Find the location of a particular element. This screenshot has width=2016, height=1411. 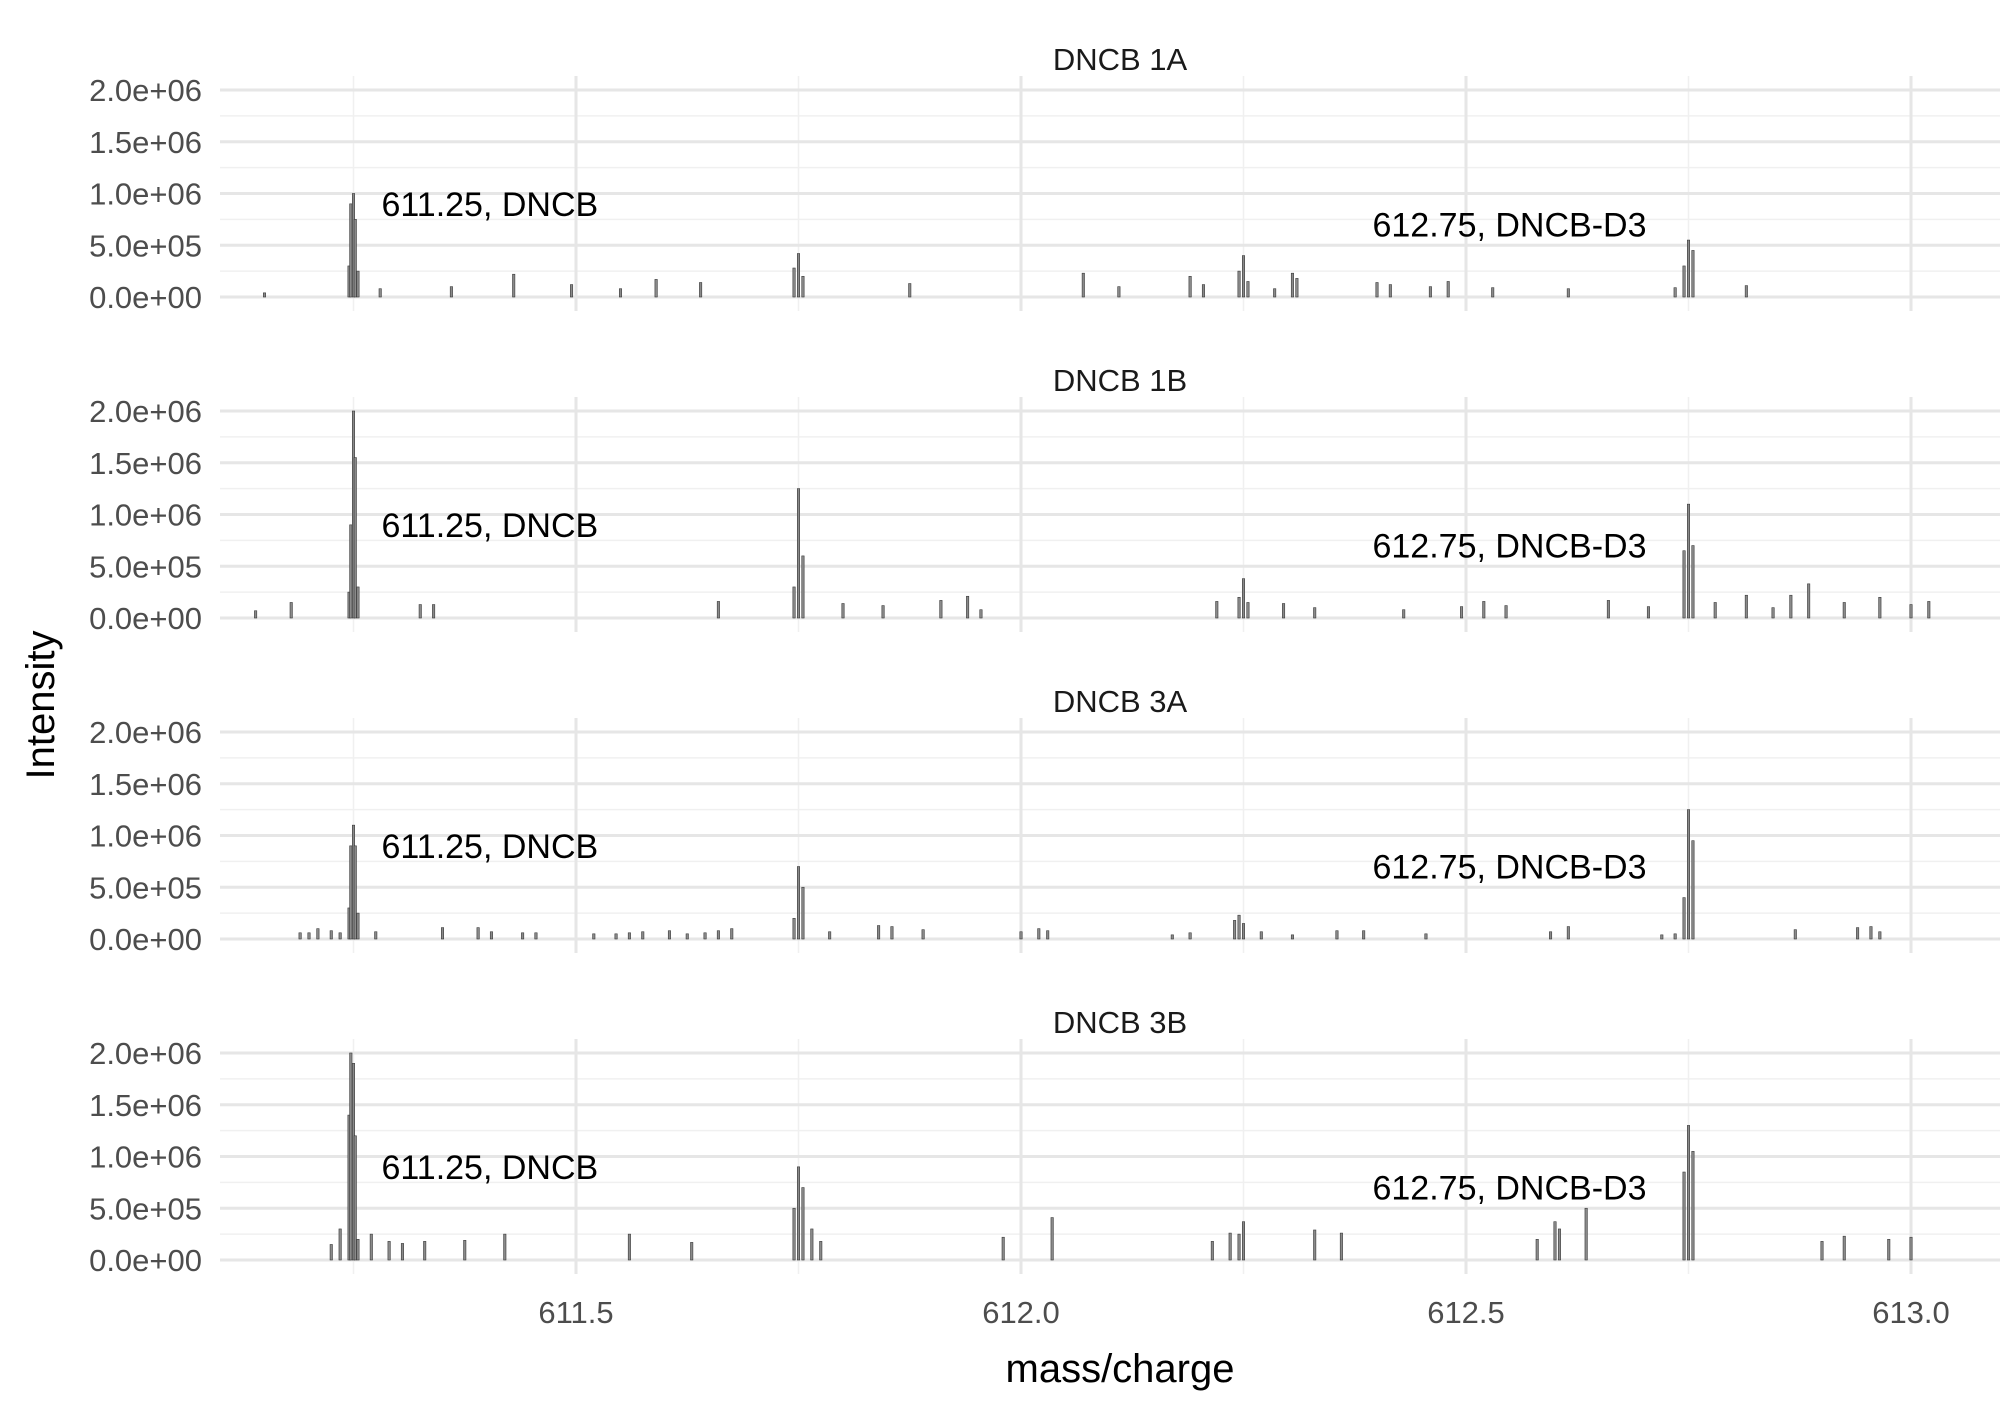

panel-strip-label: DNCB 3B is located at coordinates (1120, 1022).